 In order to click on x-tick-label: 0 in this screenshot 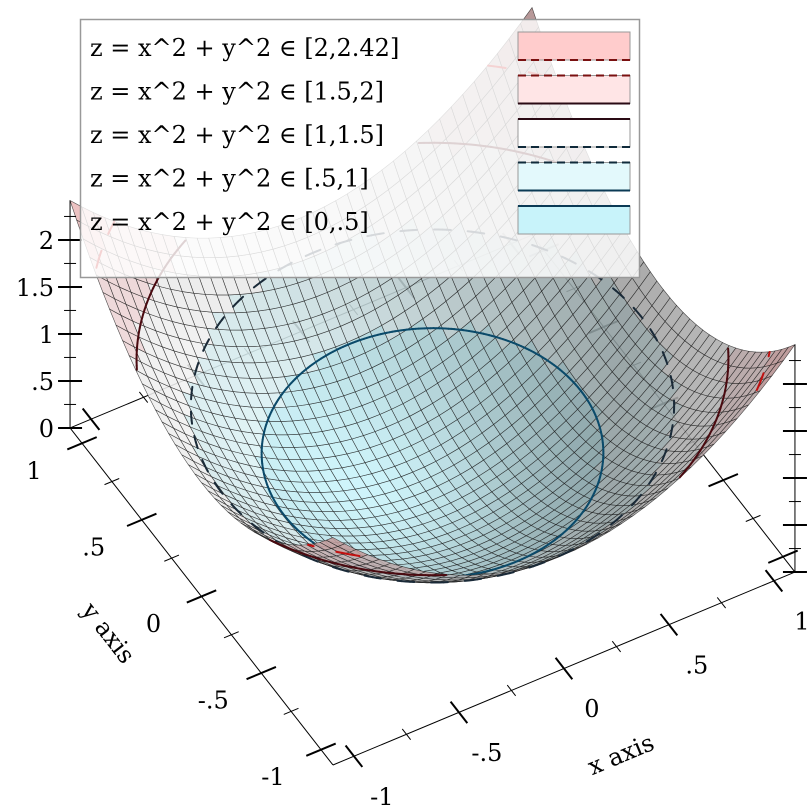, I will do `click(591, 709)`.